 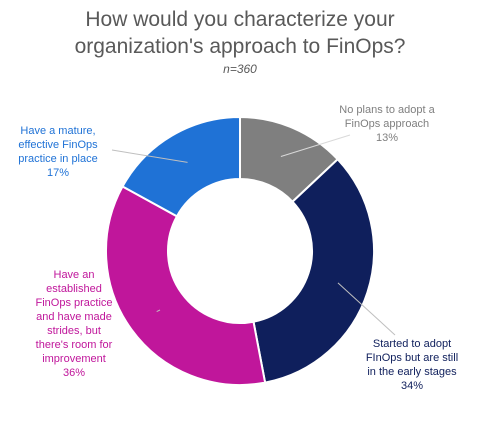 I want to click on label-established-line-7: improvement, so click(x=74, y=359).